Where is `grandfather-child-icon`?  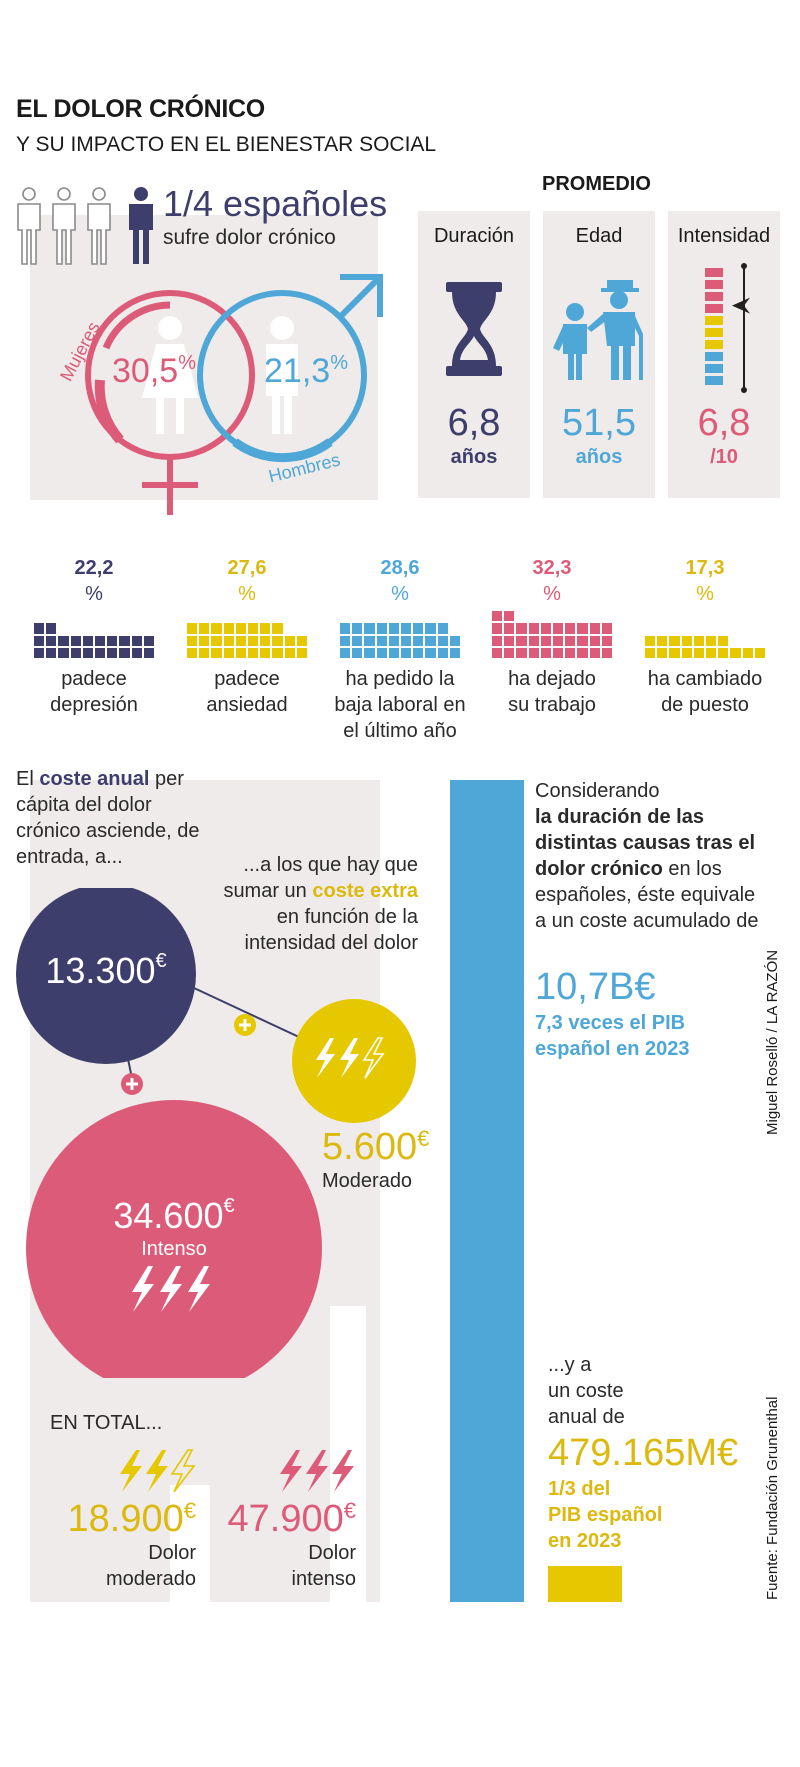 grandfather-child-icon is located at coordinates (598, 330).